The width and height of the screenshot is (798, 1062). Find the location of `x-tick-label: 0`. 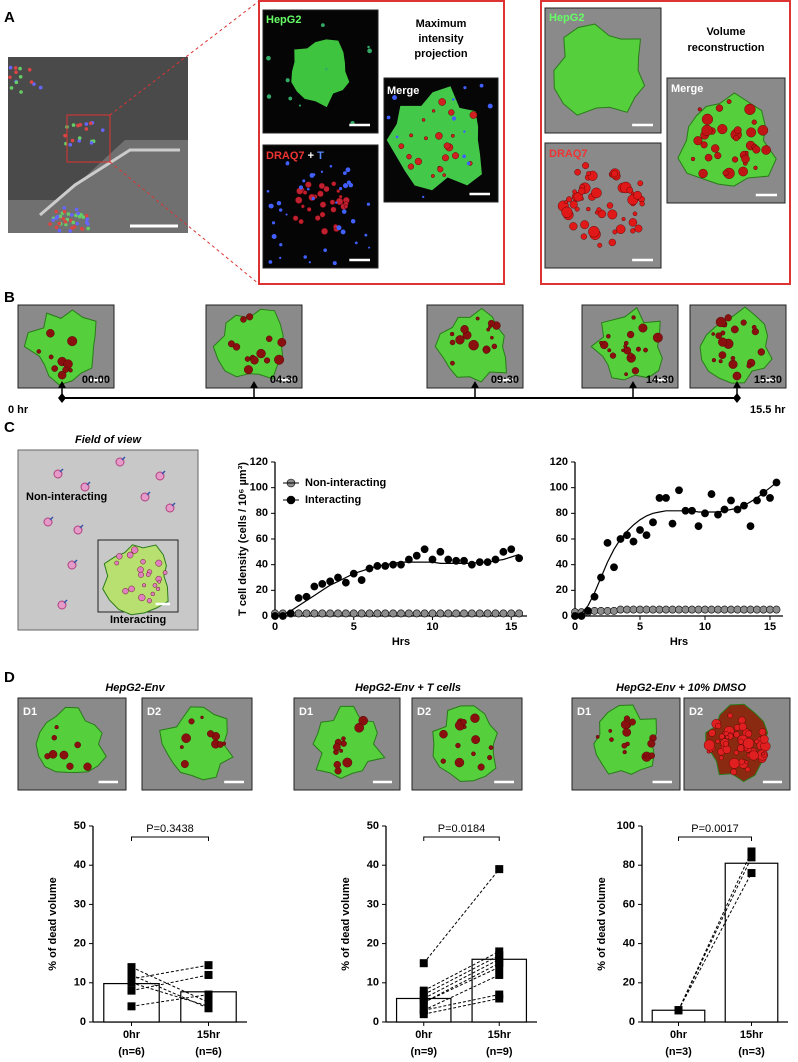

x-tick-label: 0 is located at coordinates (575, 627).